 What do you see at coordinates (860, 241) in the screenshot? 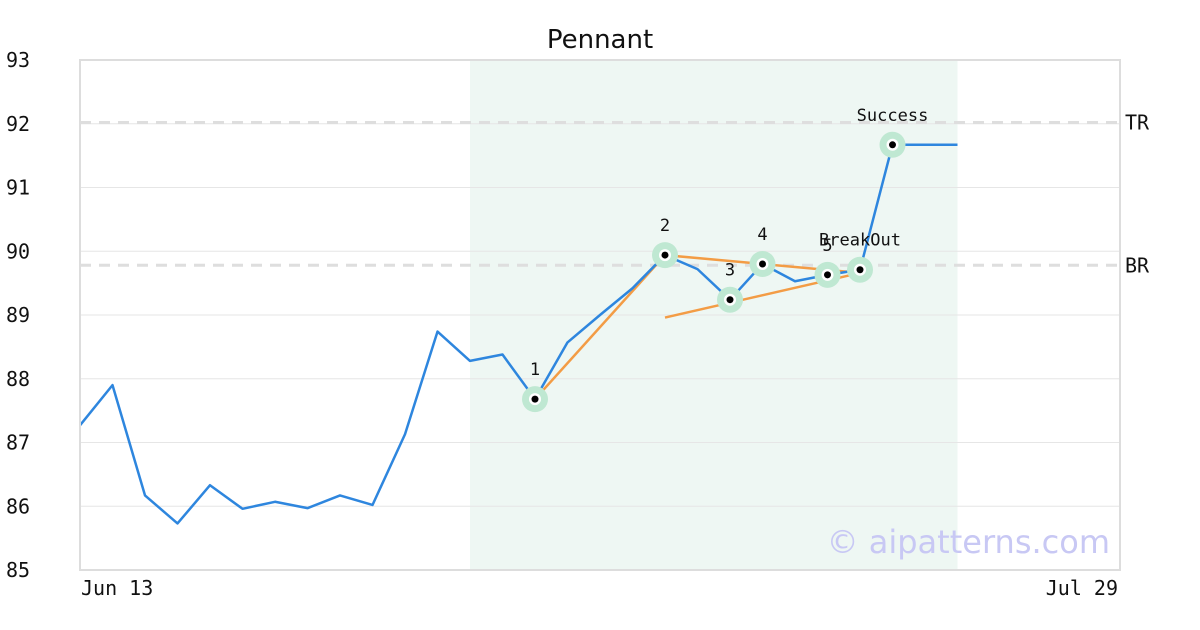
I see `point-label: BreakOut` at bounding box center [860, 241].